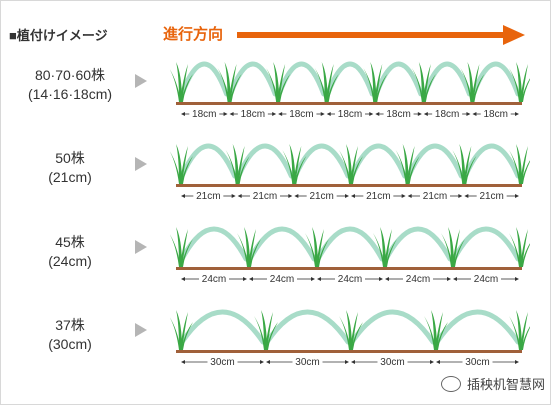  What do you see at coordinates (70, 252) in the screenshot?
I see `row-label: 45株 (24cm)` at bounding box center [70, 252].